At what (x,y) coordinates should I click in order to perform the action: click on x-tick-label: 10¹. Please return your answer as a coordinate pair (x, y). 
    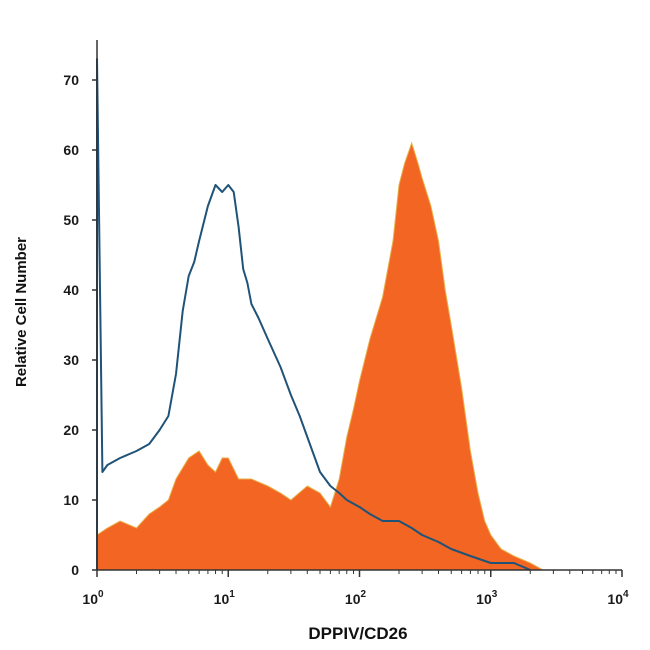
    Looking at the image, I should click on (225, 598).